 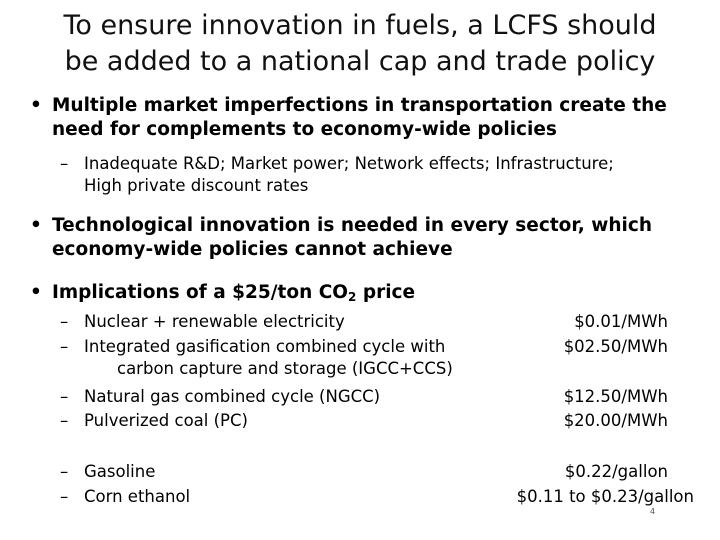 I want to click on page-number: 4, so click(x=653, y=511).